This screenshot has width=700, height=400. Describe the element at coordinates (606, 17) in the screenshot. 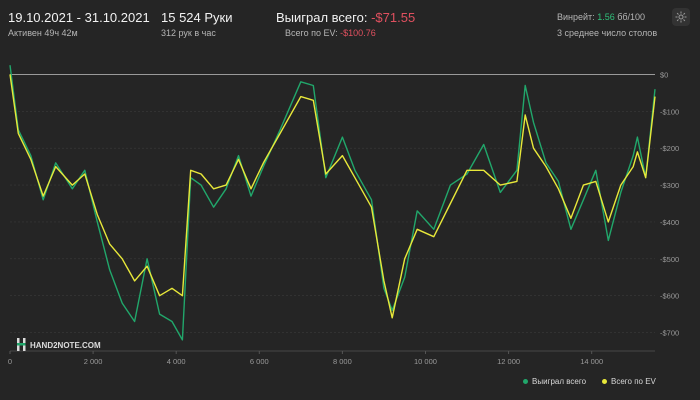

I see `winrate-value: 1.56` at that location.